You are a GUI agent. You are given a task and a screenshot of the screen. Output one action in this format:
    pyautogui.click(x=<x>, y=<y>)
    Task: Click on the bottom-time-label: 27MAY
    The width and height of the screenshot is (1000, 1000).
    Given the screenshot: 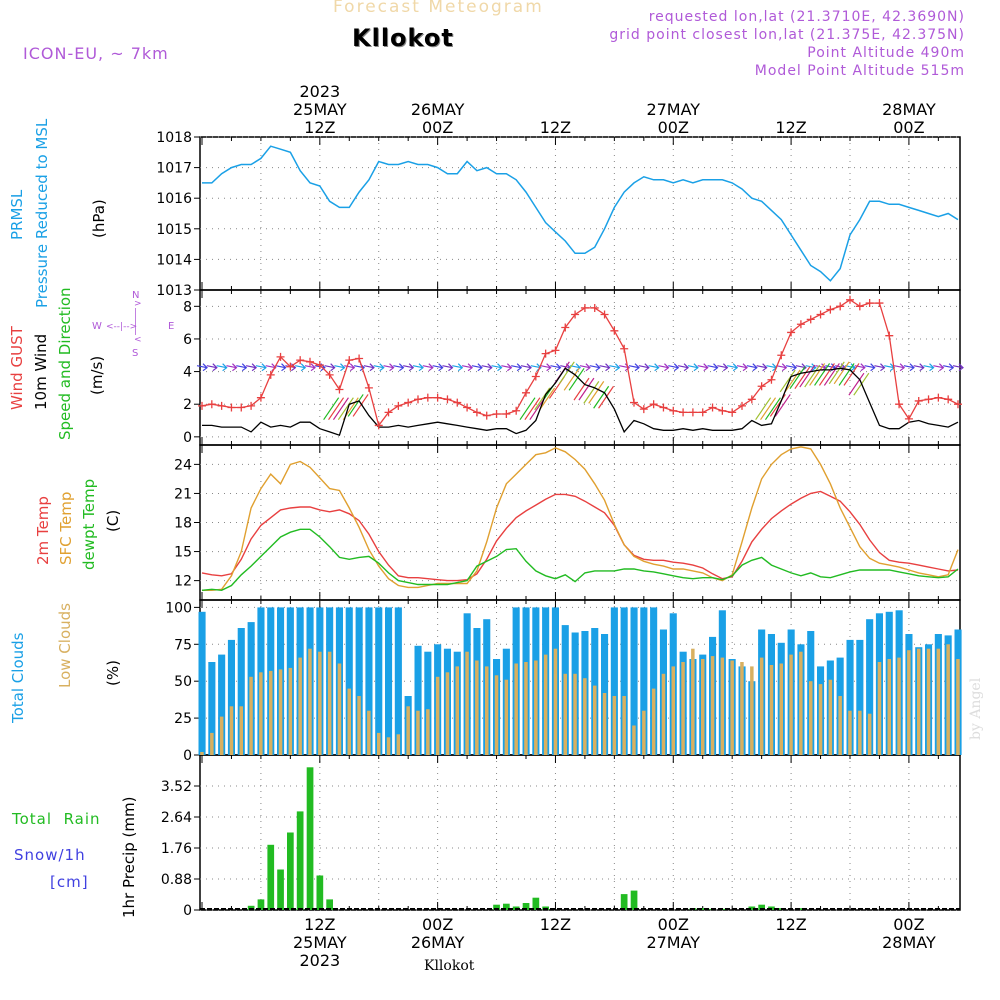 What is the action you would take?
    pyautogui.click(x=673, y=942)
    